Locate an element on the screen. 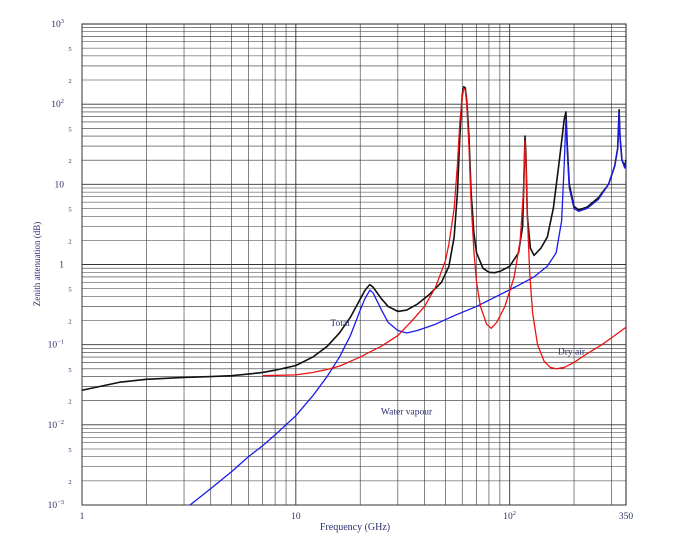  annotations: Total Water vapour Dry air is located at coordinates (458, 368).